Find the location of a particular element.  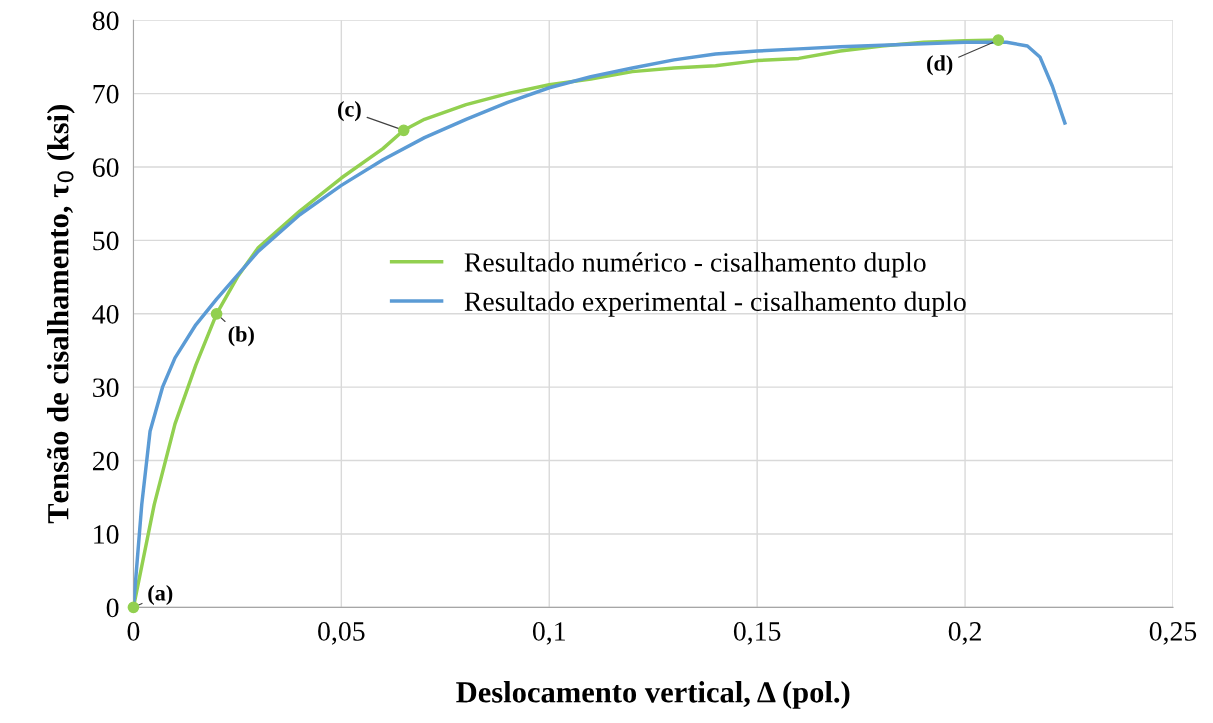

y-tick-label: 0 is located at coordinates (112, 608).